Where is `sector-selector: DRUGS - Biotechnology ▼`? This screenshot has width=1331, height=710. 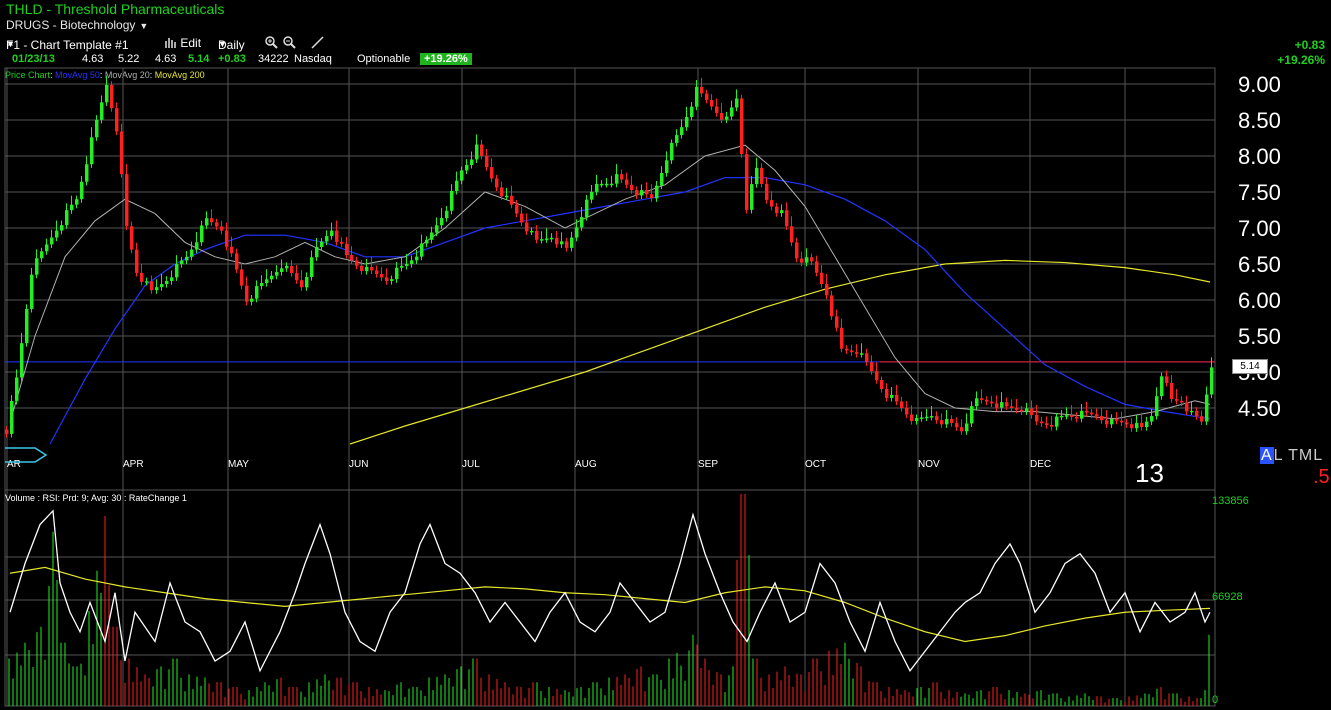
sector-selector: DRUGS - Biotechnology ▼ is located at coordinates (77, 25).